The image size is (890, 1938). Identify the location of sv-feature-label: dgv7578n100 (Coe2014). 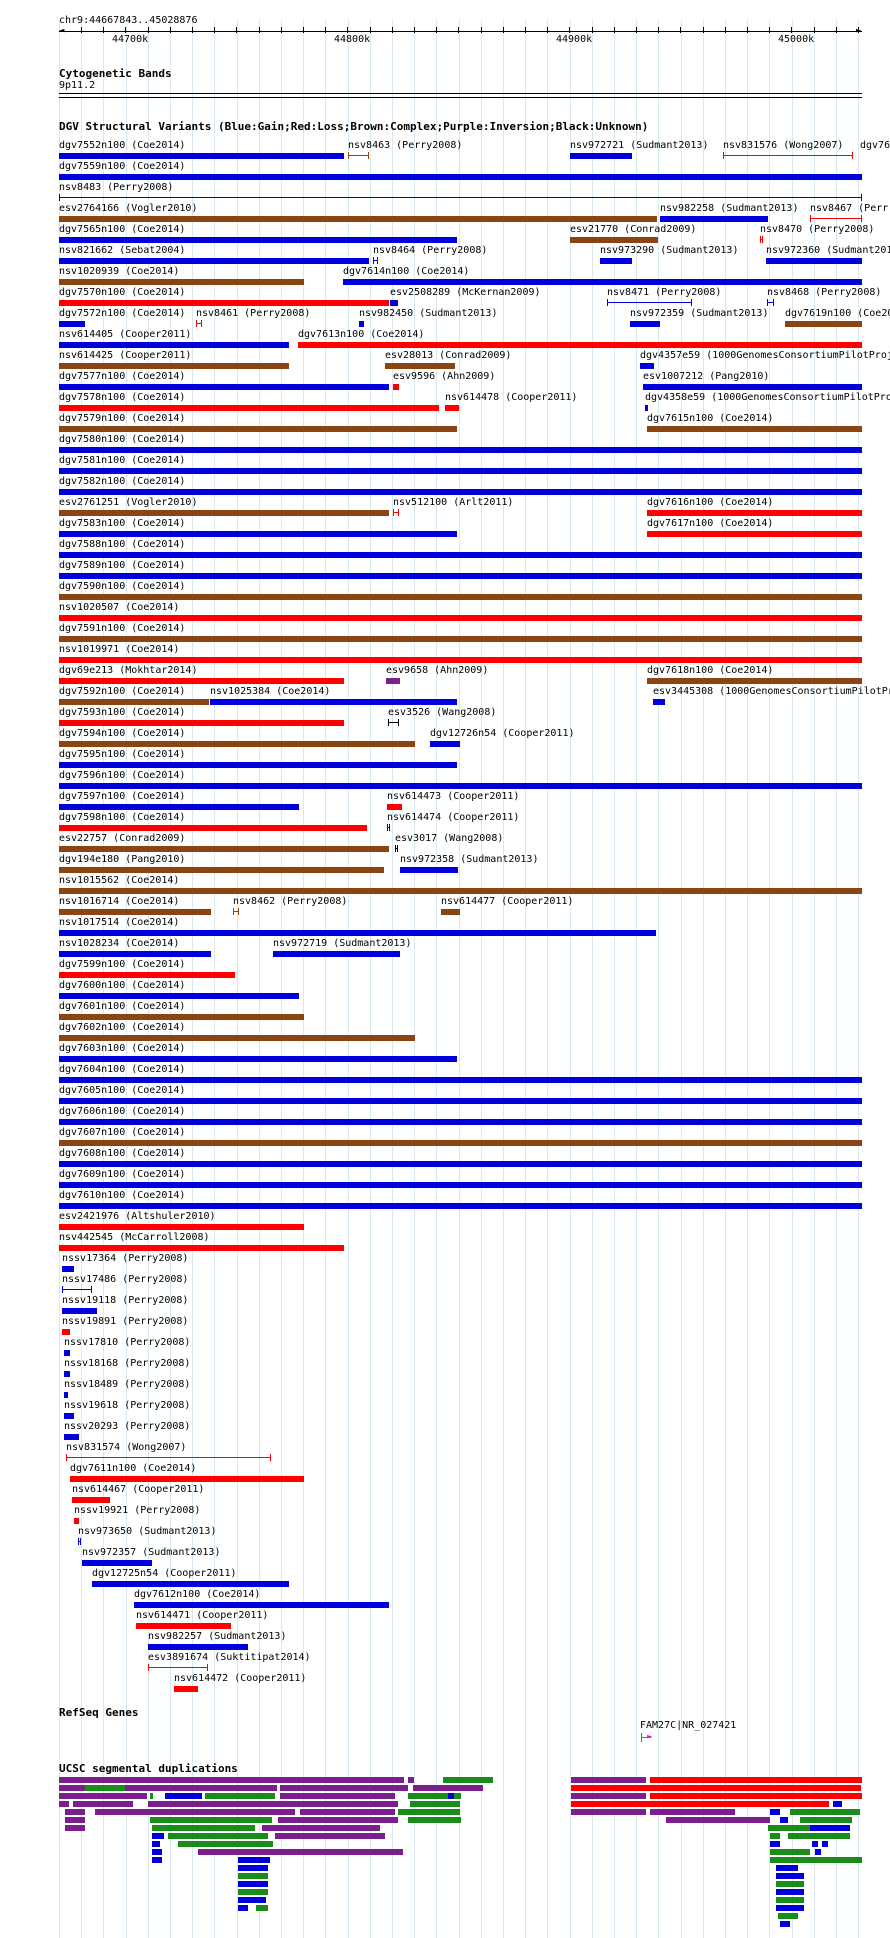
(122, 397).